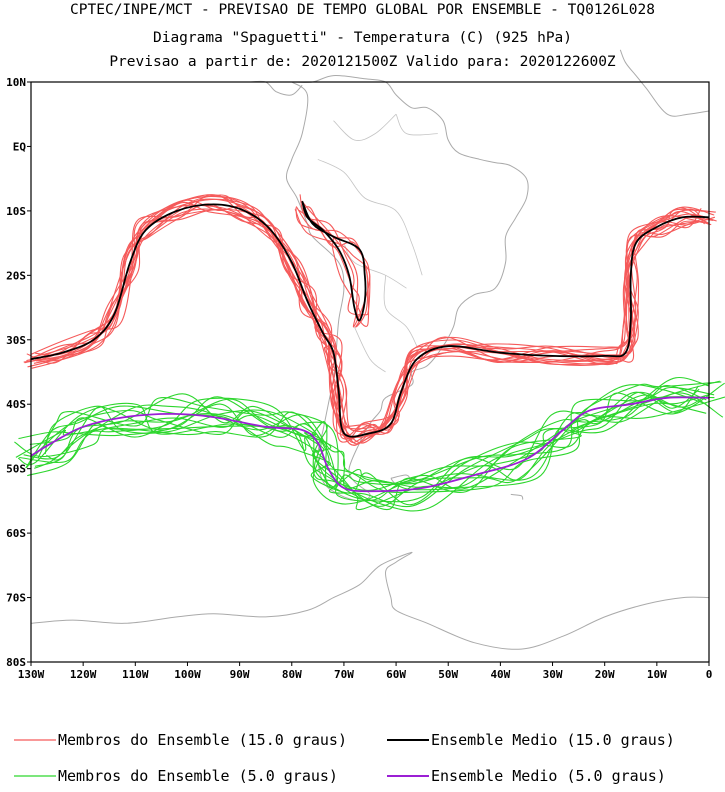 The height and width of the screenshot is (792, 725). I want to click on legend-label: Membros do Ensemble (5.0 graus), so click(198, 776).